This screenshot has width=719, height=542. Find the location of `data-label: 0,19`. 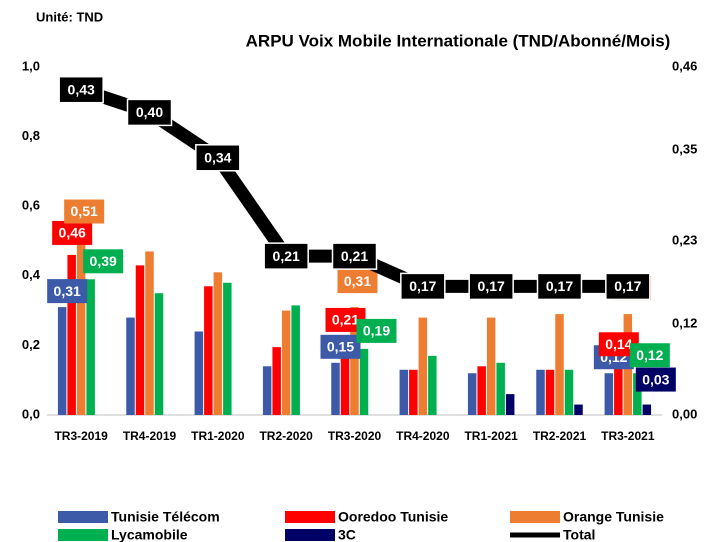

data-label: 0,19 is located at coordinates (376, 331).